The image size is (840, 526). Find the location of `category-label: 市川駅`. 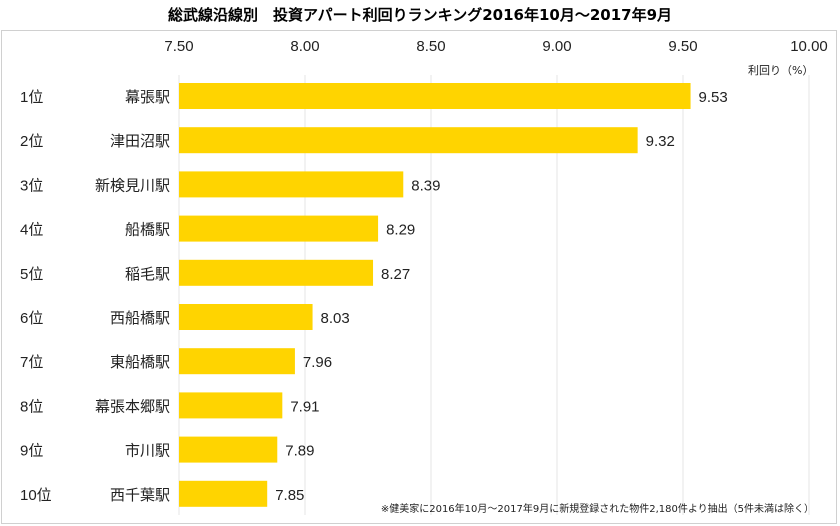

category-label: 市川駅 is located at coordinates (147, 451).